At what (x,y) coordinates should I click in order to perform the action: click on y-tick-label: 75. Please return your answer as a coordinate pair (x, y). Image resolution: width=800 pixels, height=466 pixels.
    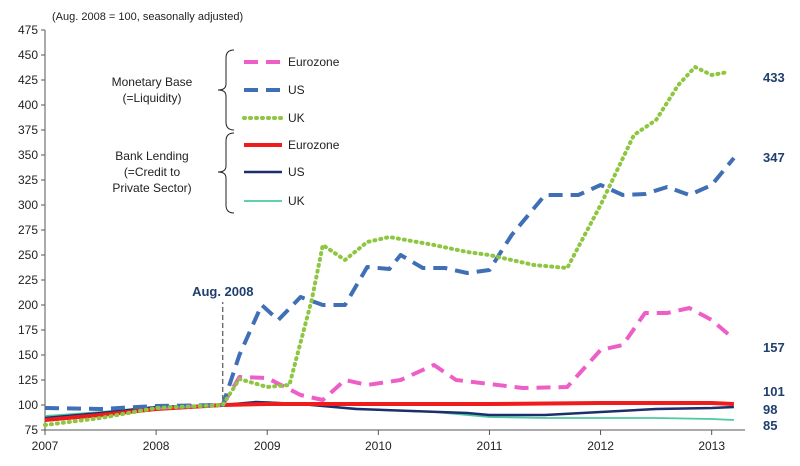
    Looking at the image, I should click on (32, 430).